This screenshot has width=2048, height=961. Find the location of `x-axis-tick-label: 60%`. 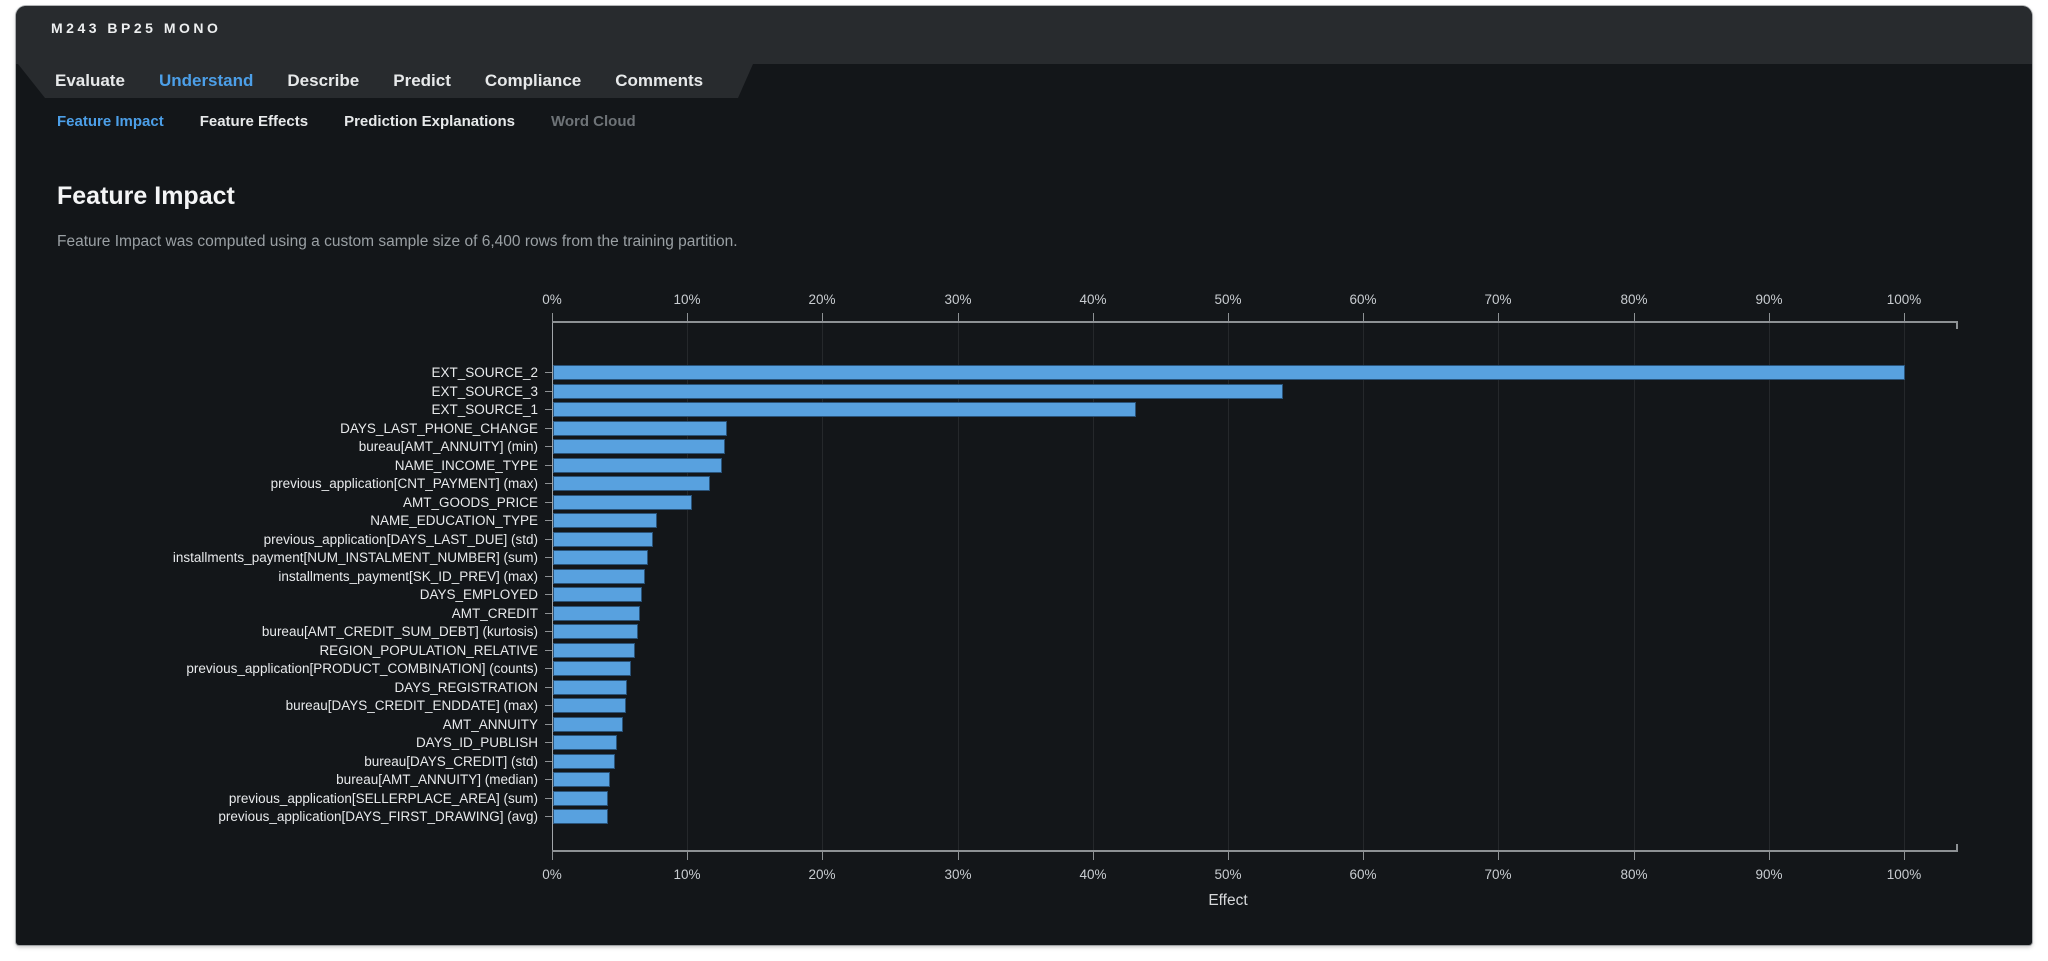

x-axis-tick-label: 60% is located at coordinates (1363, 874).